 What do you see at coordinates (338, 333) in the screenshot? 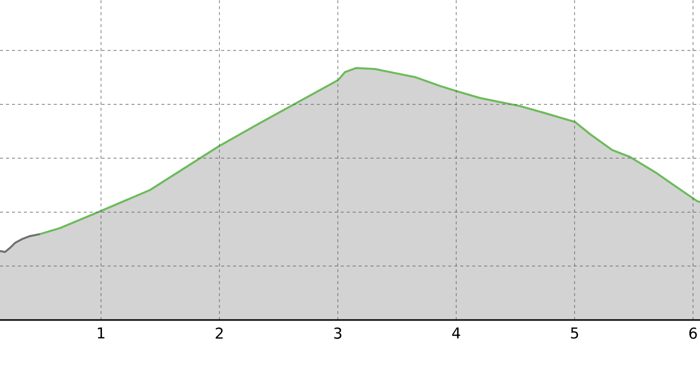
I see `x-tick-label: 3` at bounding box center [338, 333].